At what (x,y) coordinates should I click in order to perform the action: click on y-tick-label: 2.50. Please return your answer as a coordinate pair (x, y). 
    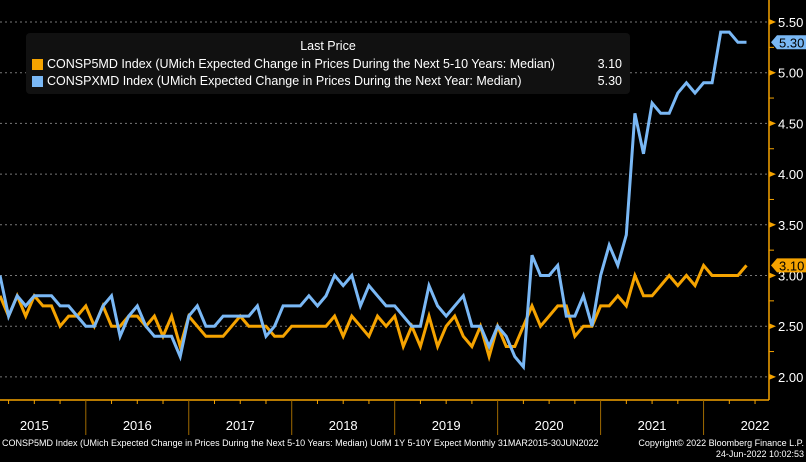
    Looking at the image, I should click on (790, 326).